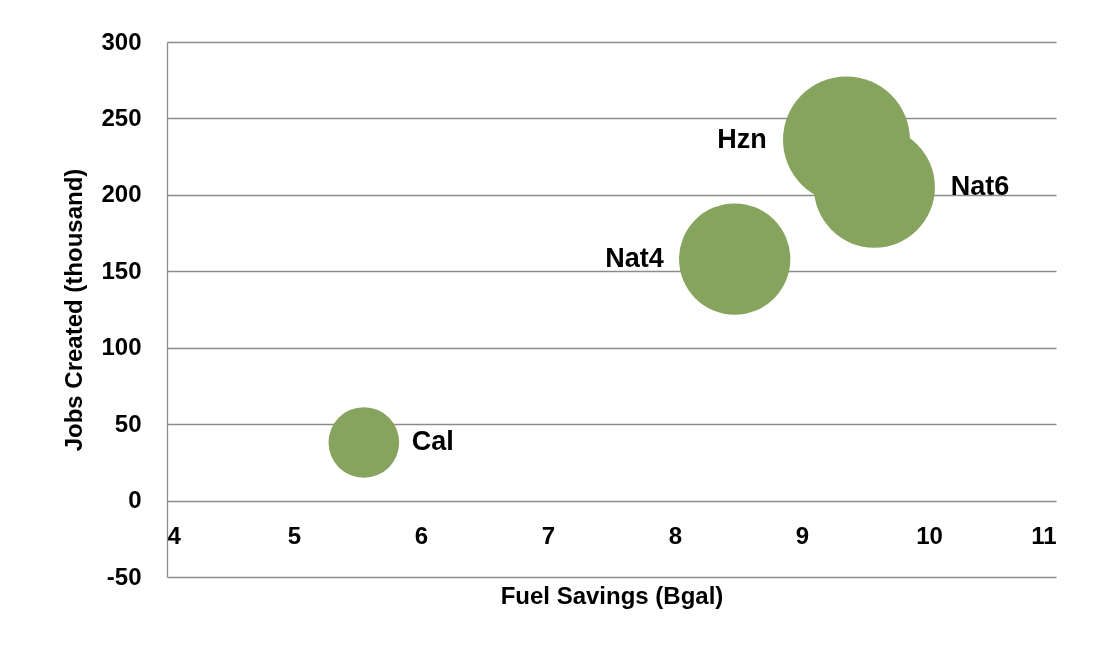  Describe the element at coordinates (1044, 536) in the screenshot. I see `x-tick-label: 11` at that location.